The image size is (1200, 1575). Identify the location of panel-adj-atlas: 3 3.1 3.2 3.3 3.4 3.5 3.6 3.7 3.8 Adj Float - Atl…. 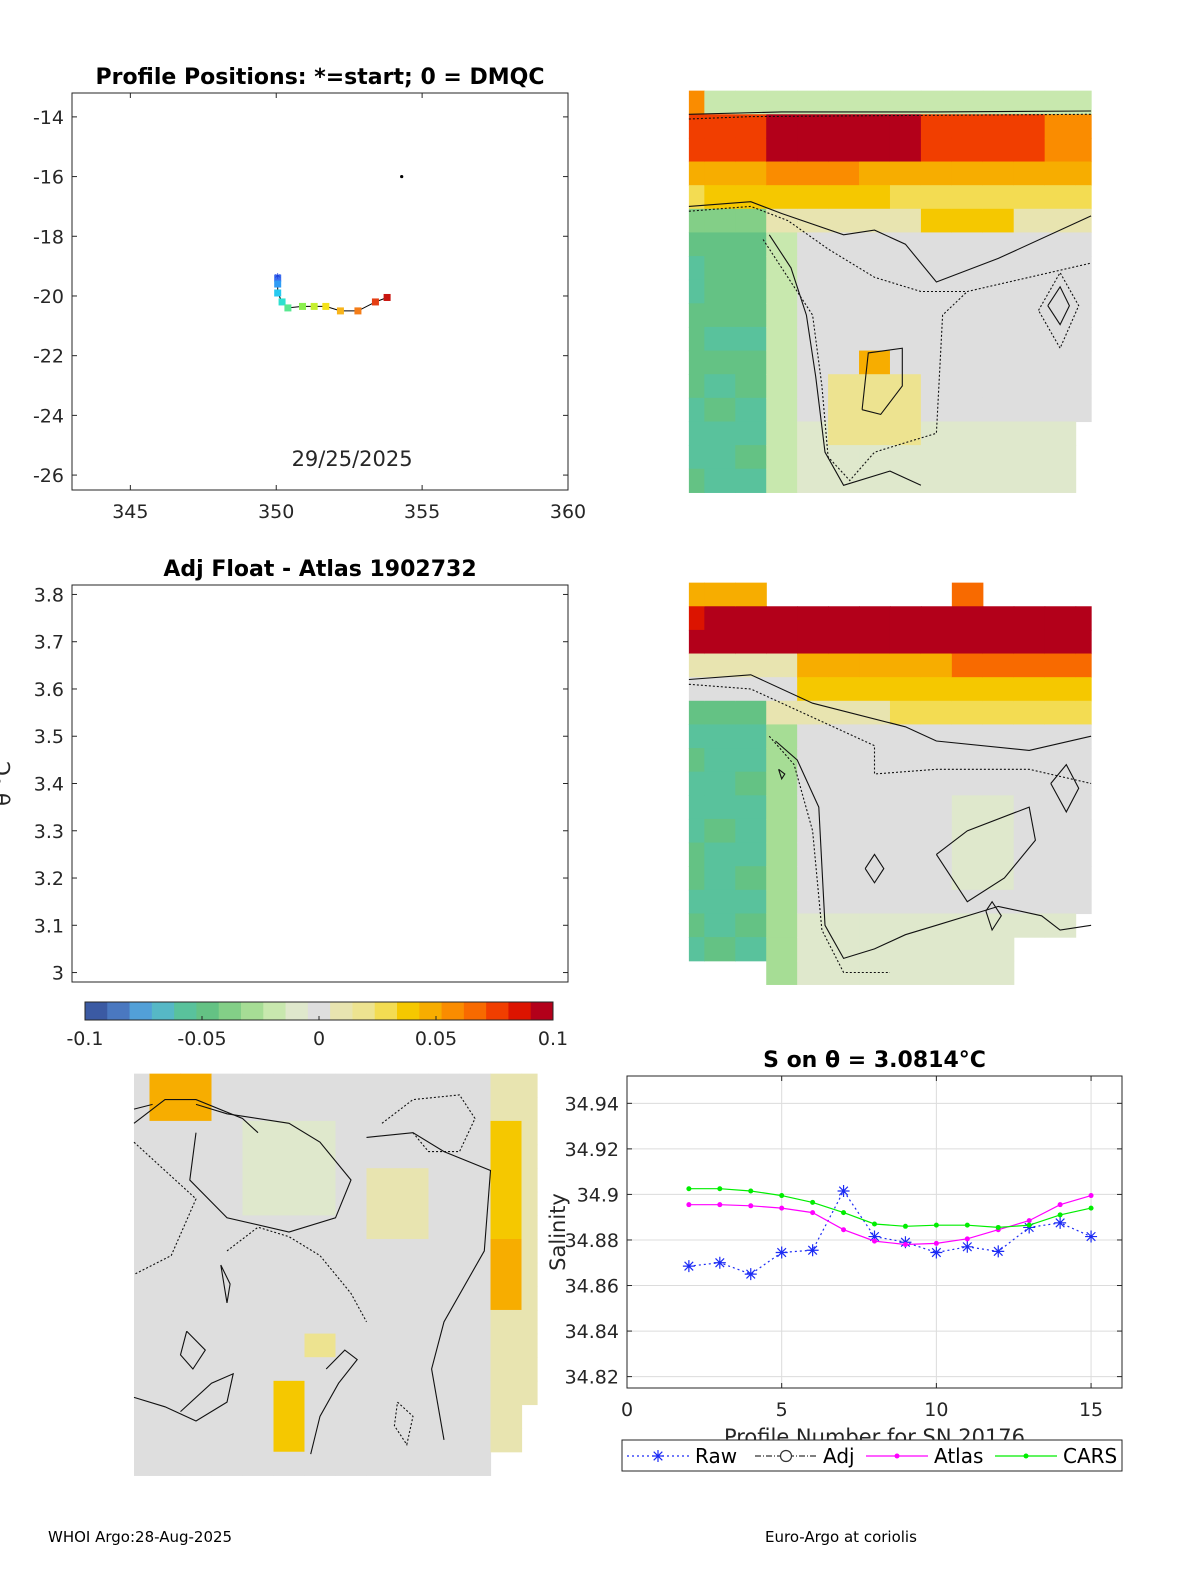
(284, 771).